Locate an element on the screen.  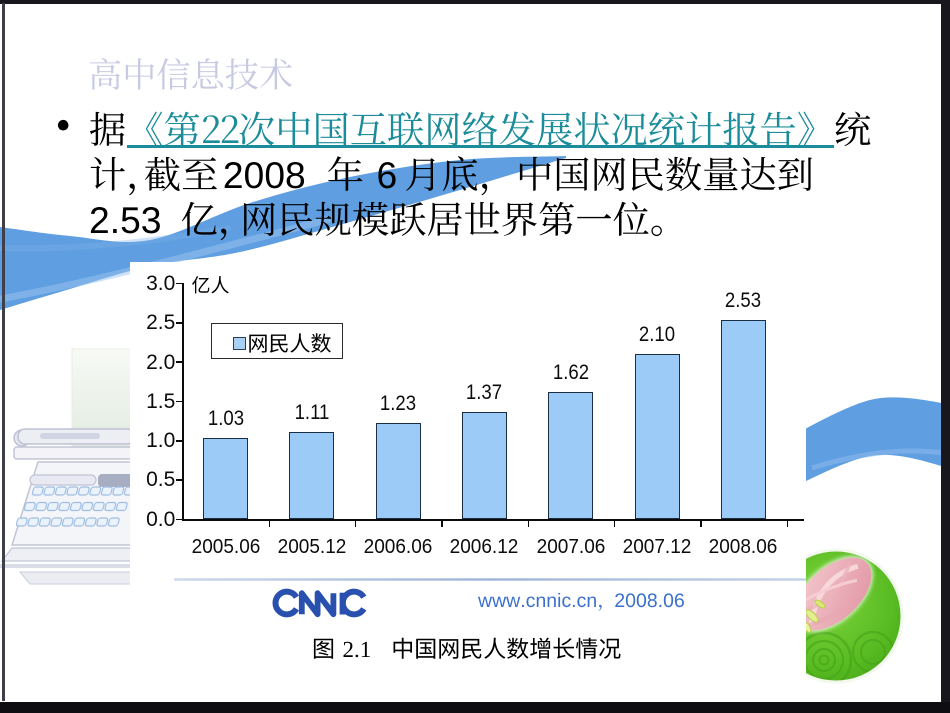
y-tick-label: 1.0 is located at coordinates (161, 441).